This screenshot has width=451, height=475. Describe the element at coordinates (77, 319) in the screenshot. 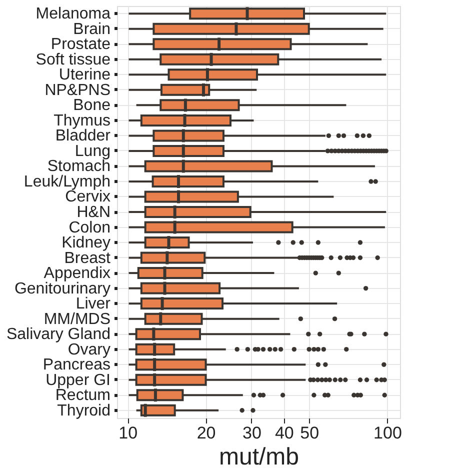

I see `y-tick-label: MM/MDS` at that location.